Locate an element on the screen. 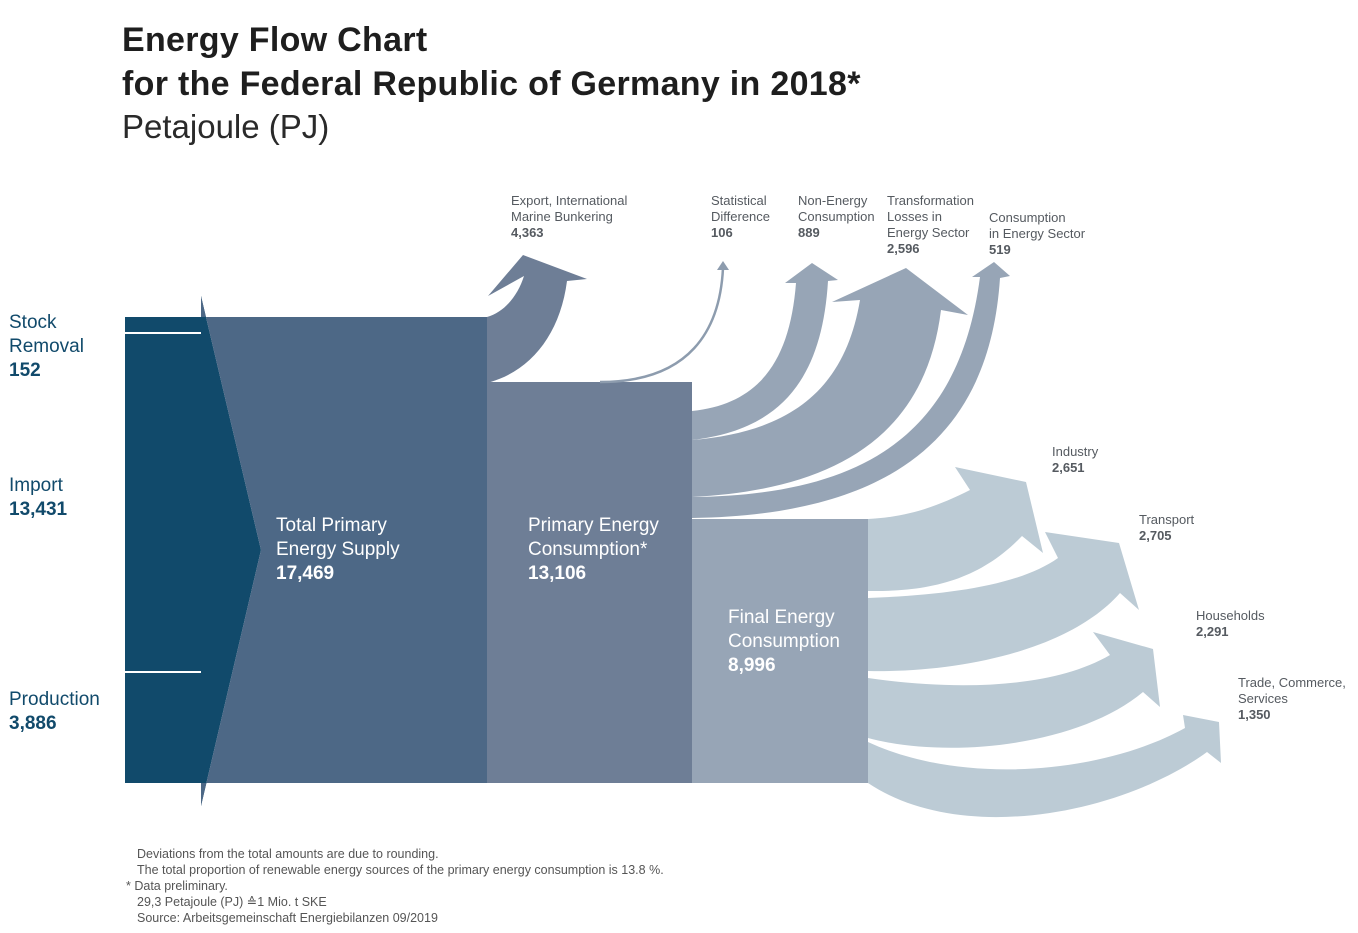 The height and width of the screenshot is (933, 1358). output-energy-sector: Consumption in Energy Sector 519 is located at coordinates (1037, 234).